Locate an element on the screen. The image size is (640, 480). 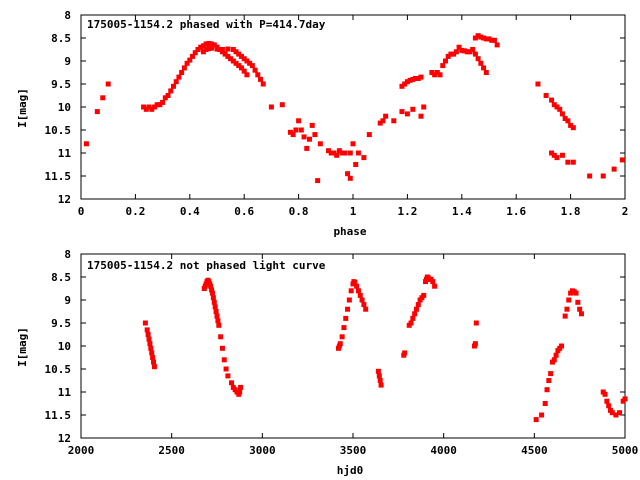
unphased-y-tick-label: 11 is located at coordinates (65, 392).